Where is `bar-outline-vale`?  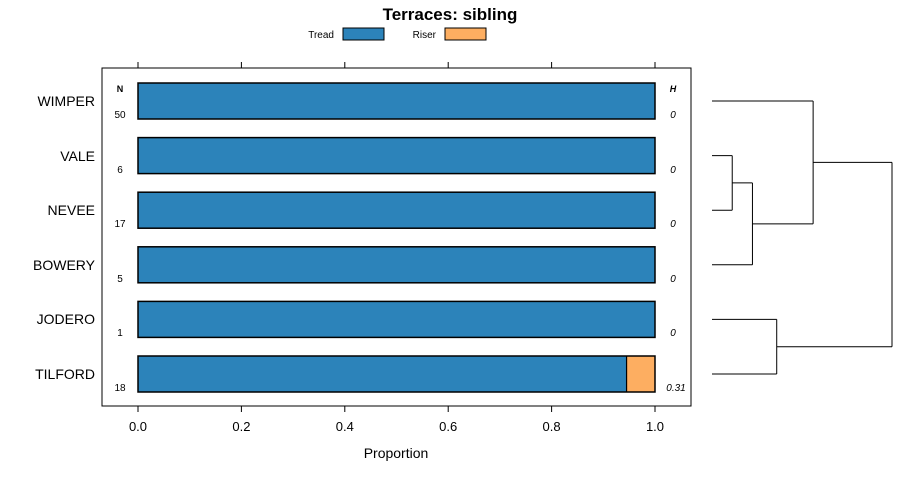
bar-outline-vale is located at coordinates (396, 155).